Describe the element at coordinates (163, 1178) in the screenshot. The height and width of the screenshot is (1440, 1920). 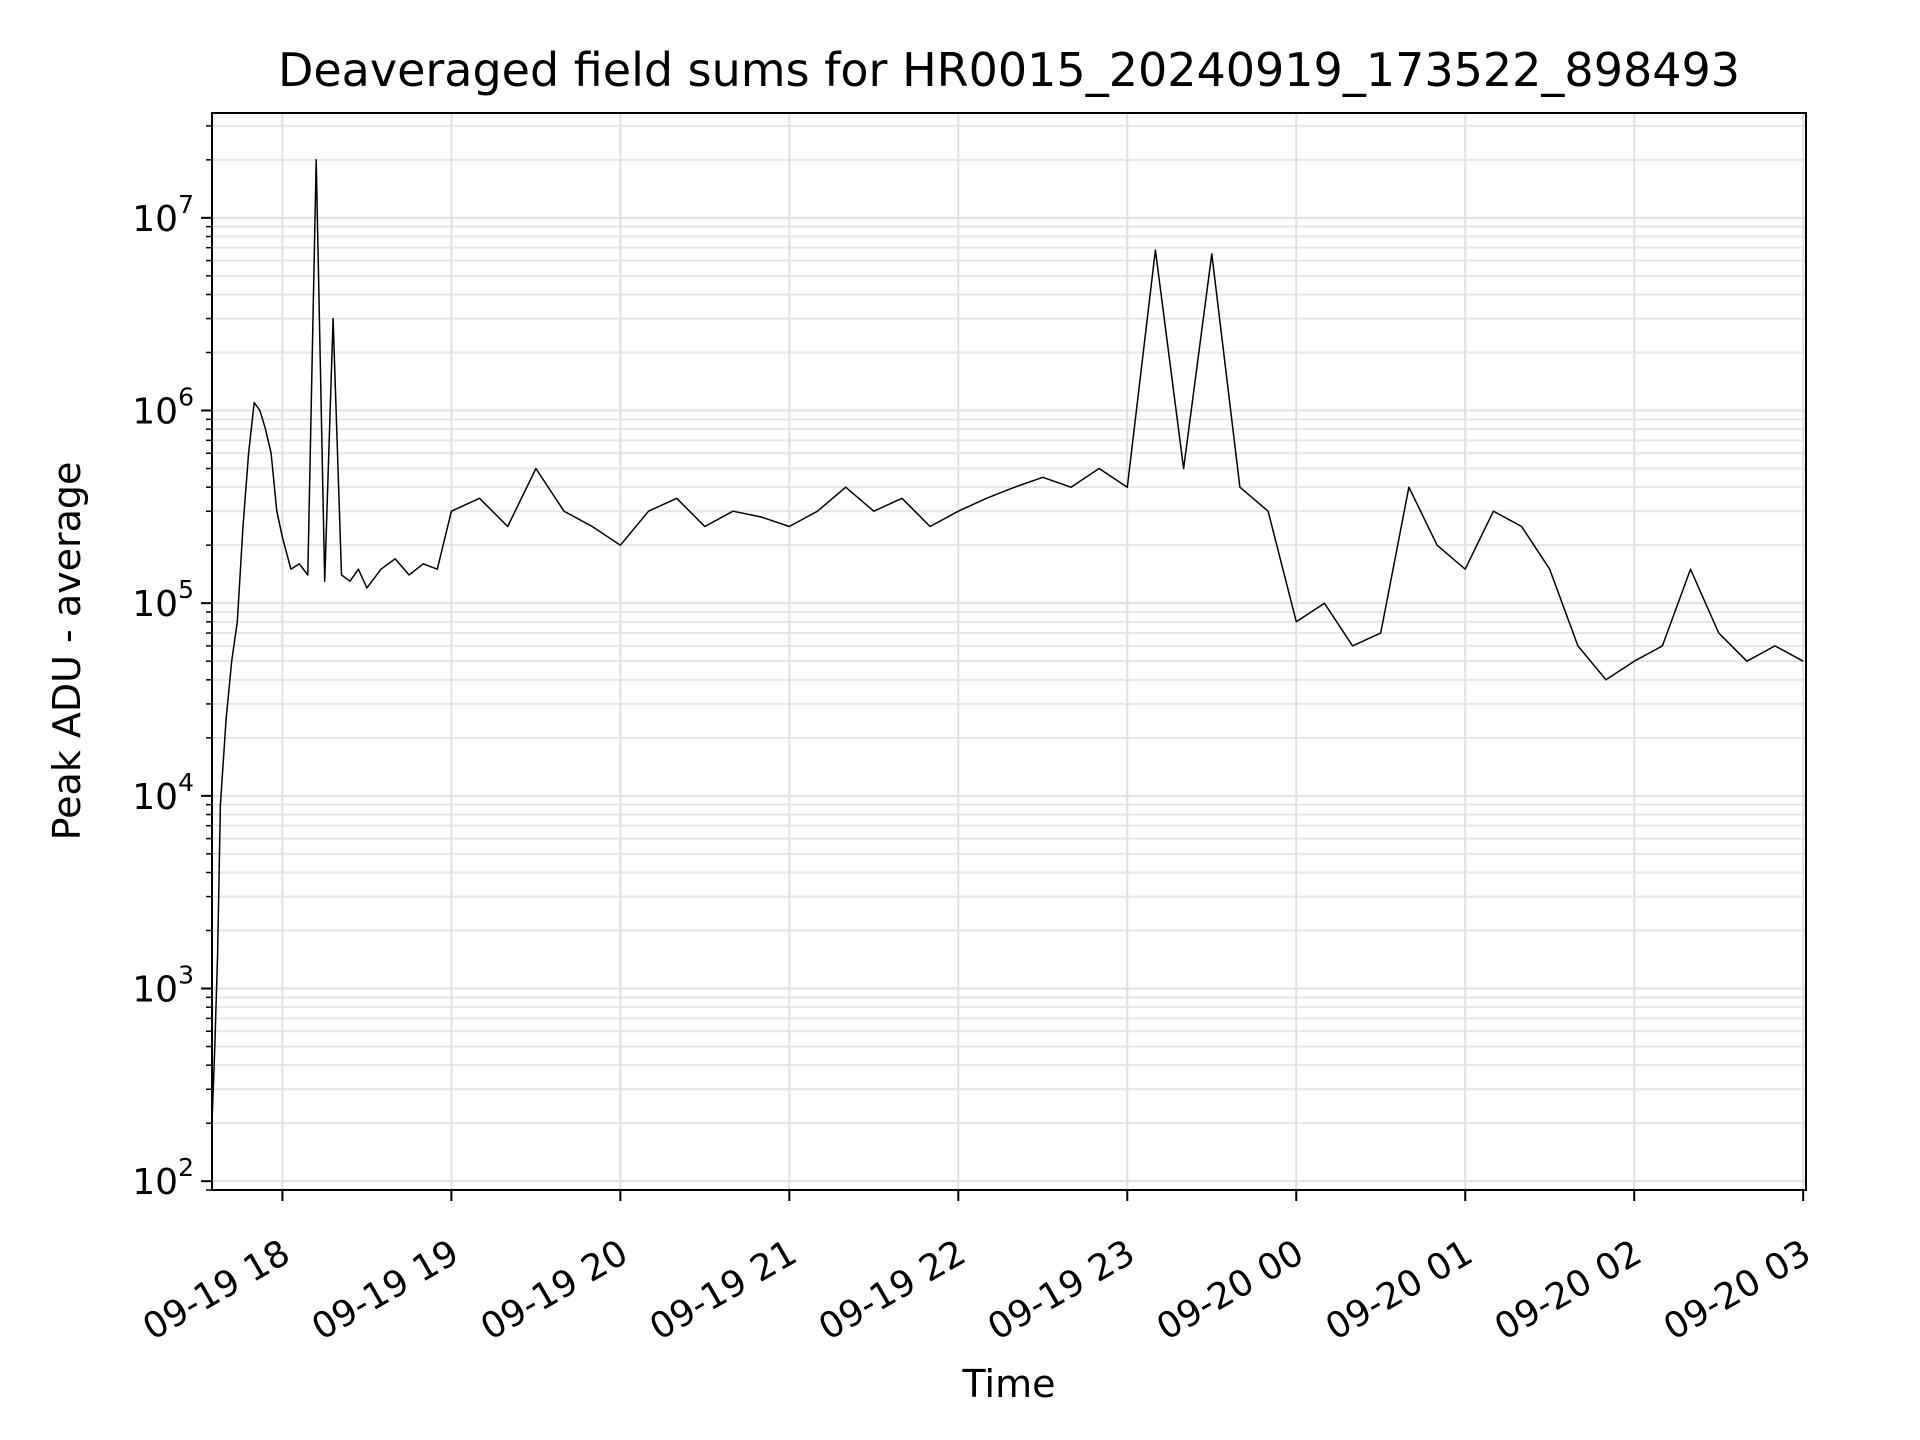
I see `y-tick-label: 10²` at that location.